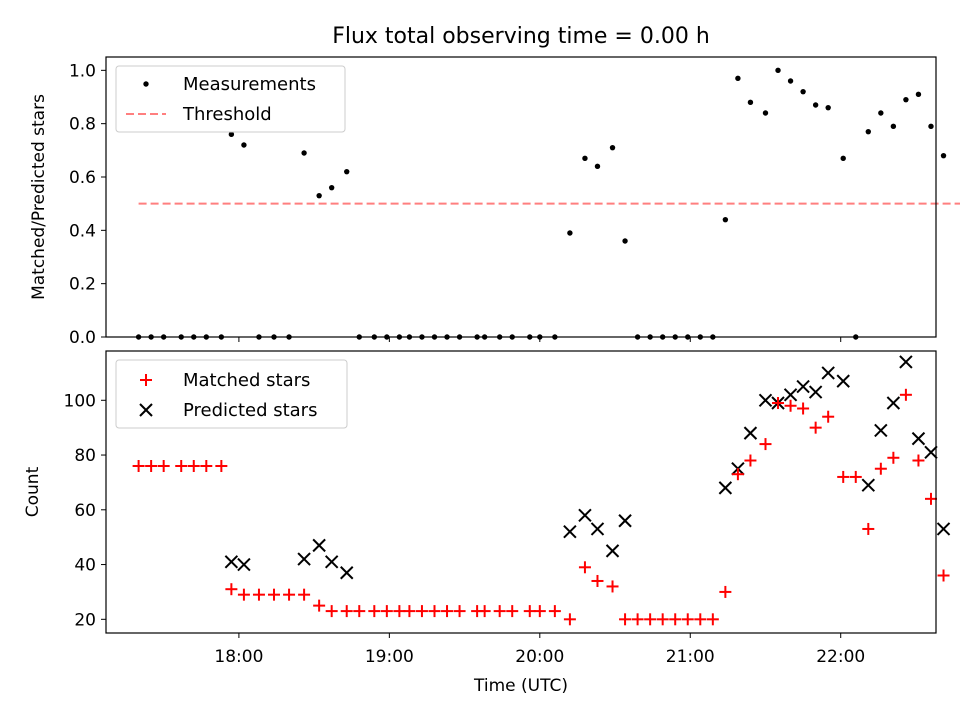 The image size is (960, 720). I want to click on bottom-legend-box, so click(231, 394).